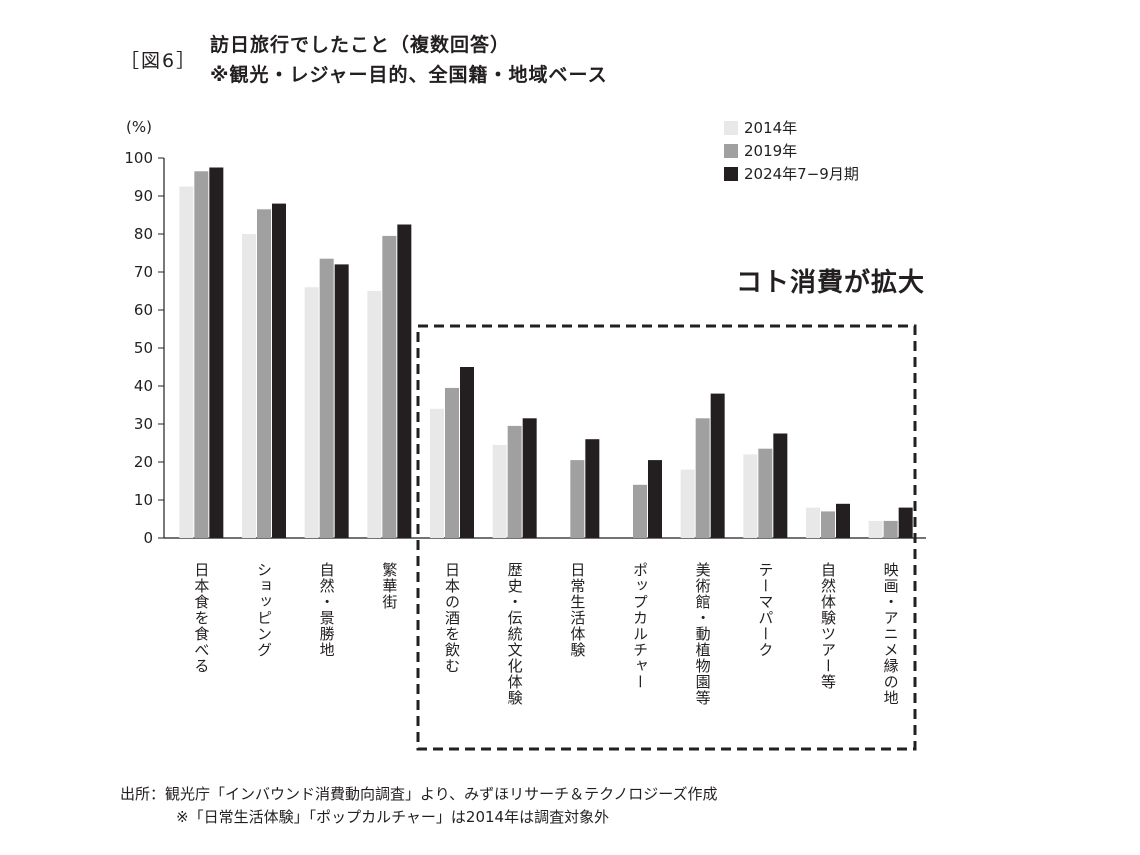 Image resolution: width=1140 pixels, height=855 pixels. What do you see at coordinates (419, 794) in the screenshot?
I see `source-text: 出所：観光庁「インバウンド消費動向調査」より、みずほリサーチ＆テクノロジーズ作成` at bounding box center [419, 794].